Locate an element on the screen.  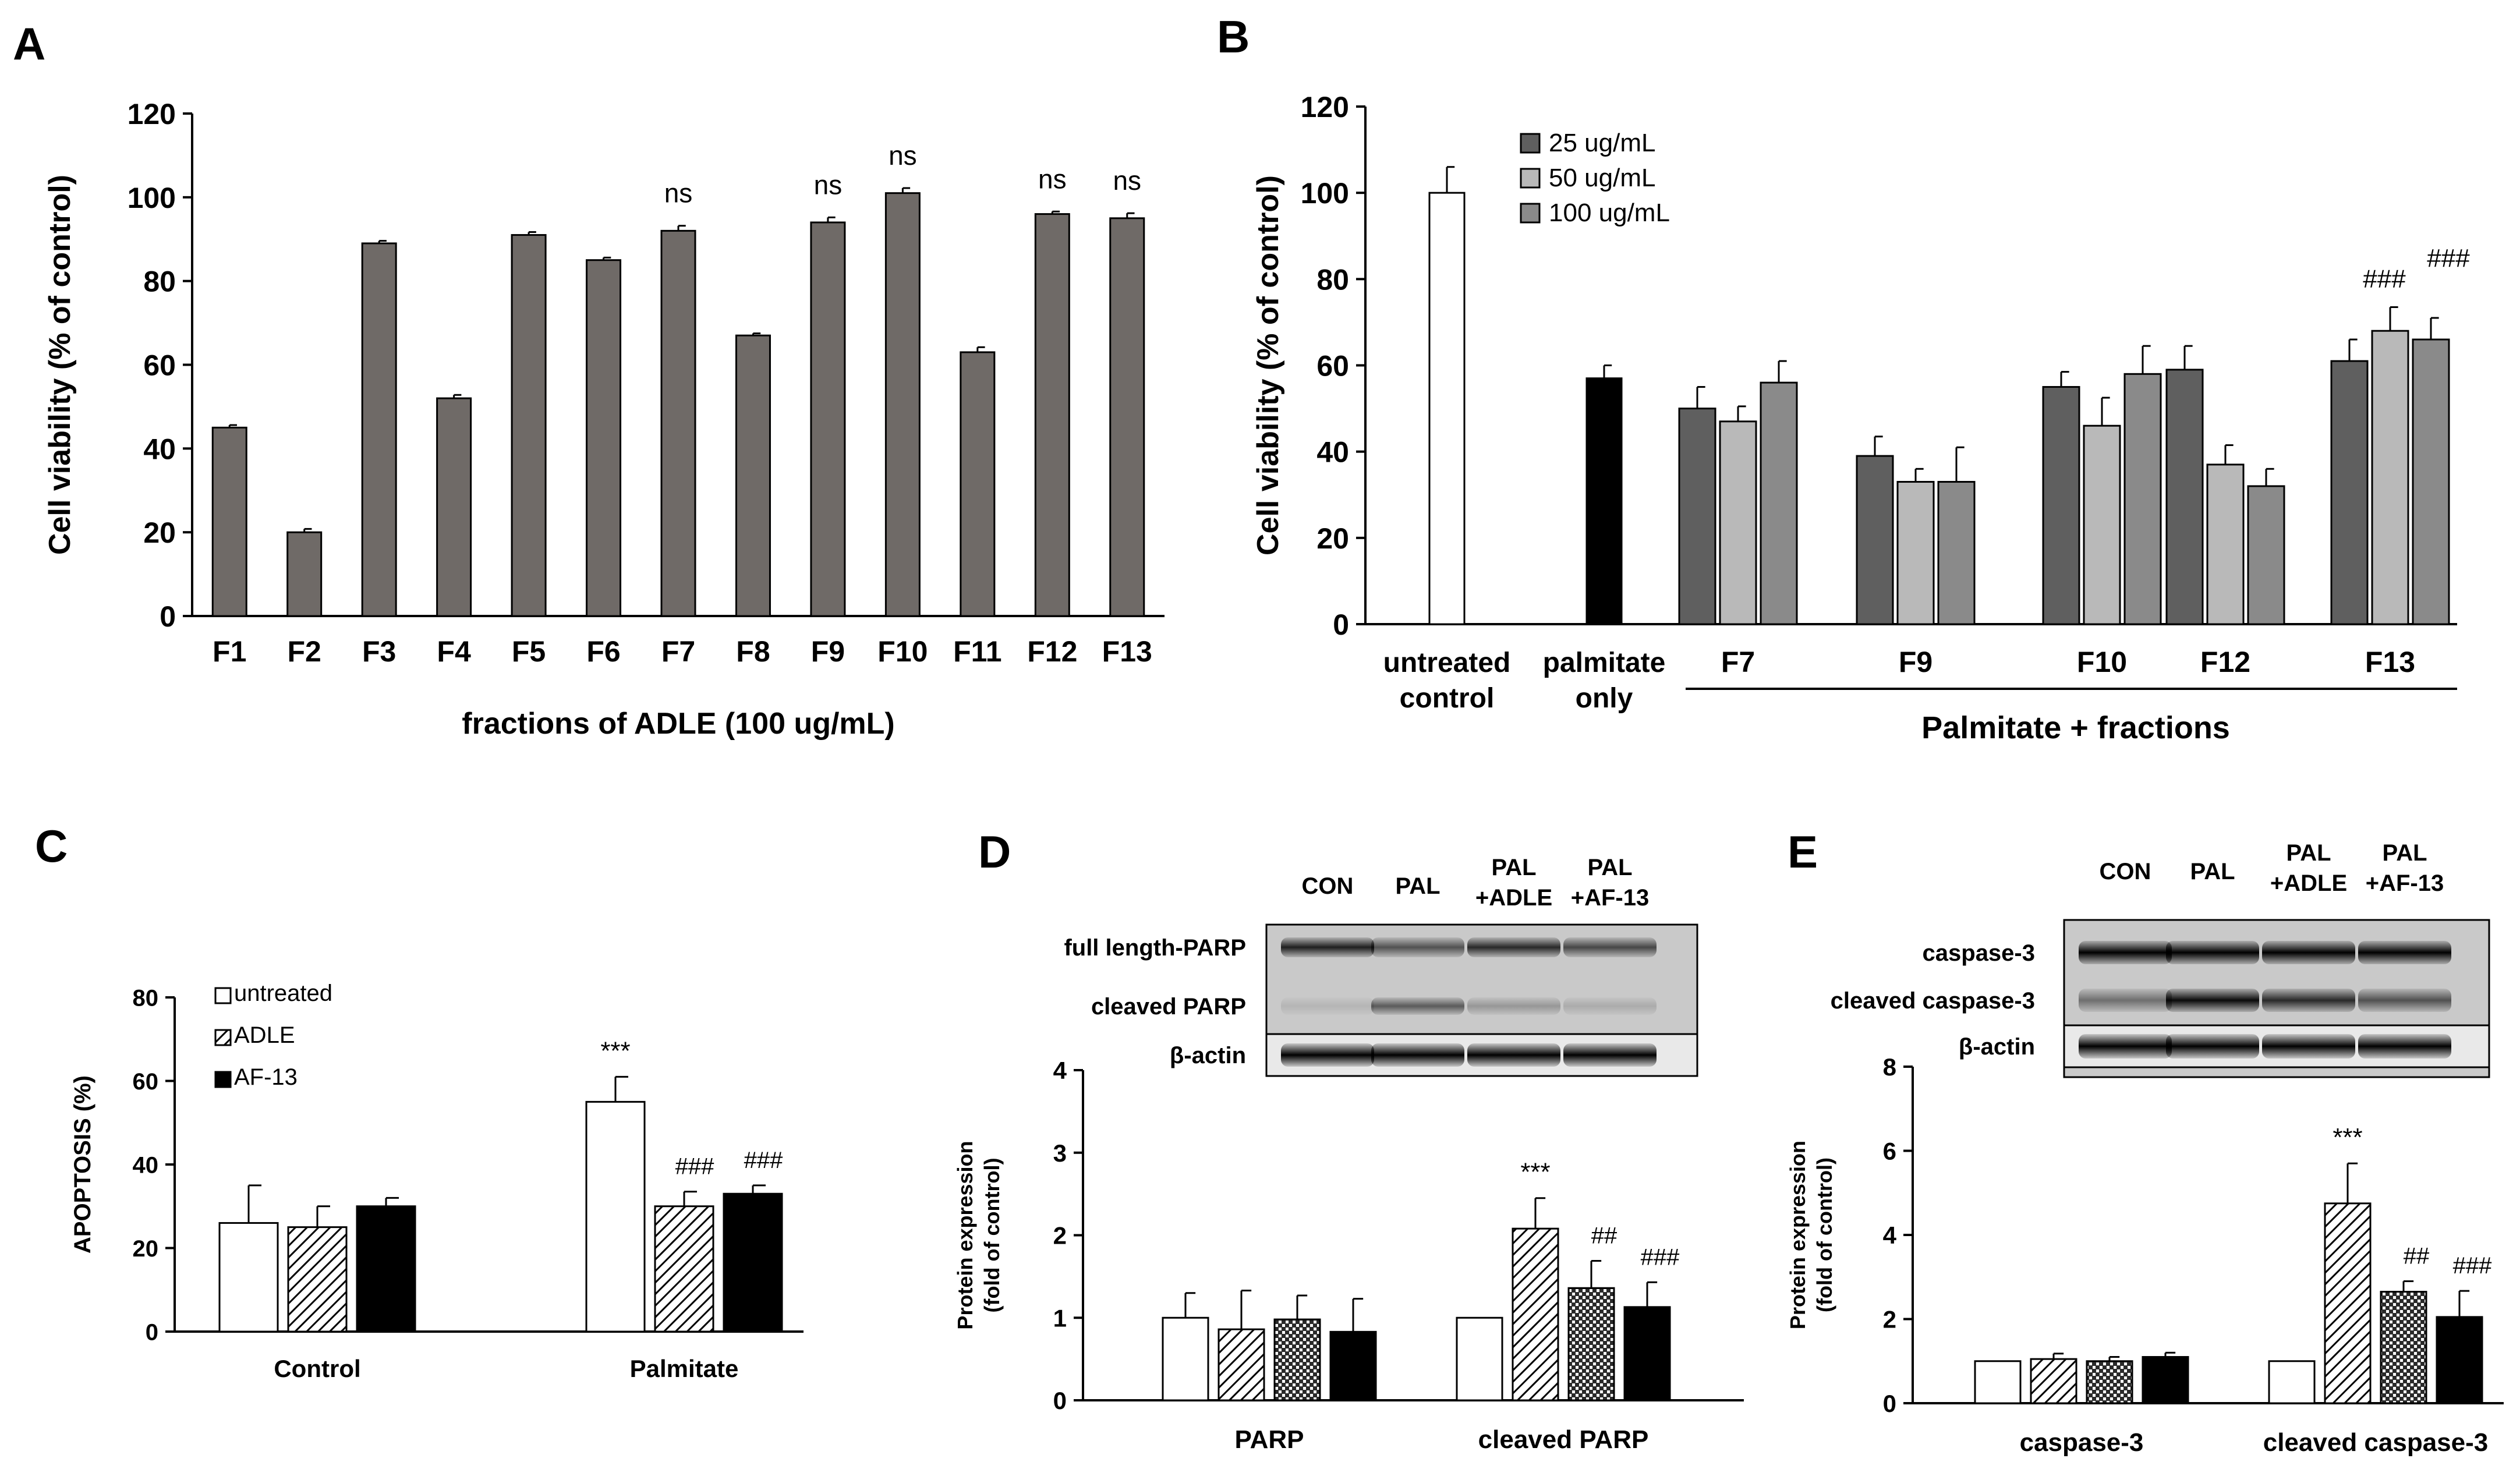
panel-a-x-tick-label: F12 is located at coordinates (1052, 651).